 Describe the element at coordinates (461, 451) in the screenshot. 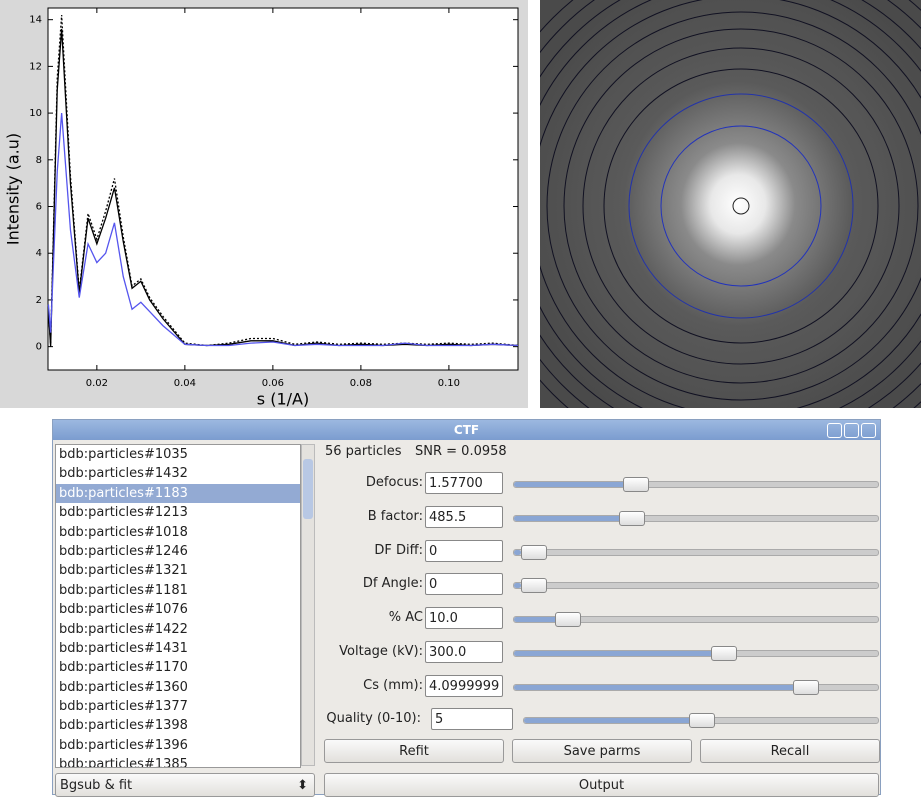

I see `snr: SNR = 0.0958` at that location.